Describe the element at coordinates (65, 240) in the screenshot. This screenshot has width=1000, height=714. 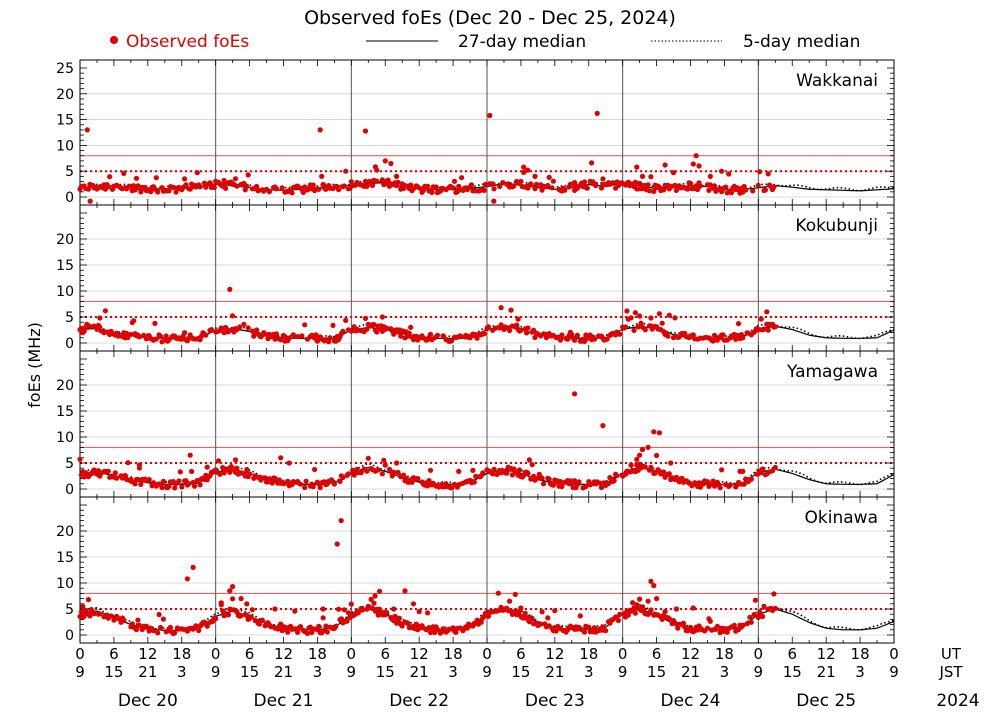
I see `y-tick-label: 20` at that location.